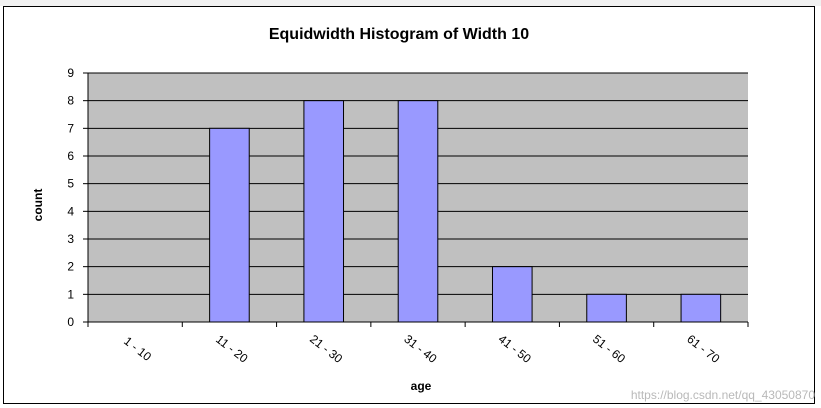  What do you see at coordinates (70, 156) in the screenshot?
I see `y-tick-label: 6` at bounding box center [70, 156].